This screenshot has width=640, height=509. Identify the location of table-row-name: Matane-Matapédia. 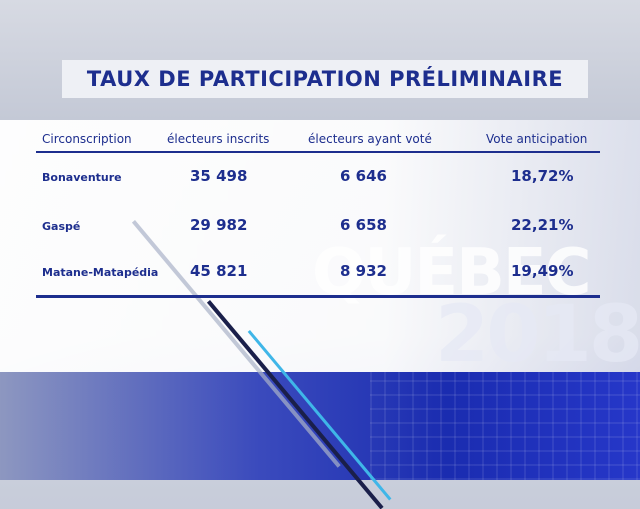
(100, 272).